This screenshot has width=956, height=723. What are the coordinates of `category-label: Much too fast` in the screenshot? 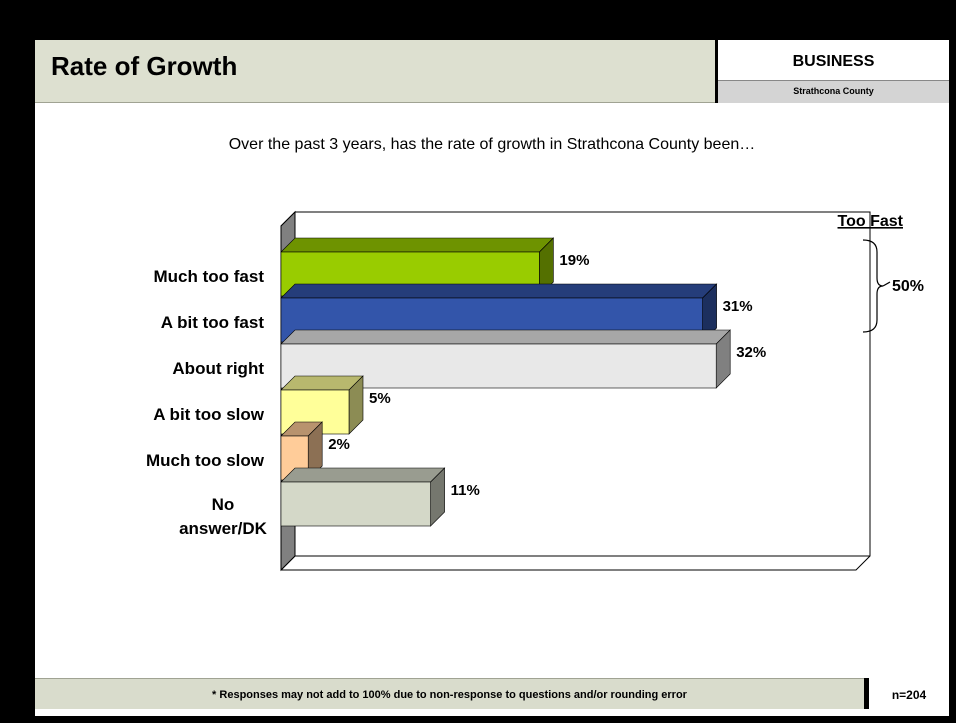 It's located at (209, 276).